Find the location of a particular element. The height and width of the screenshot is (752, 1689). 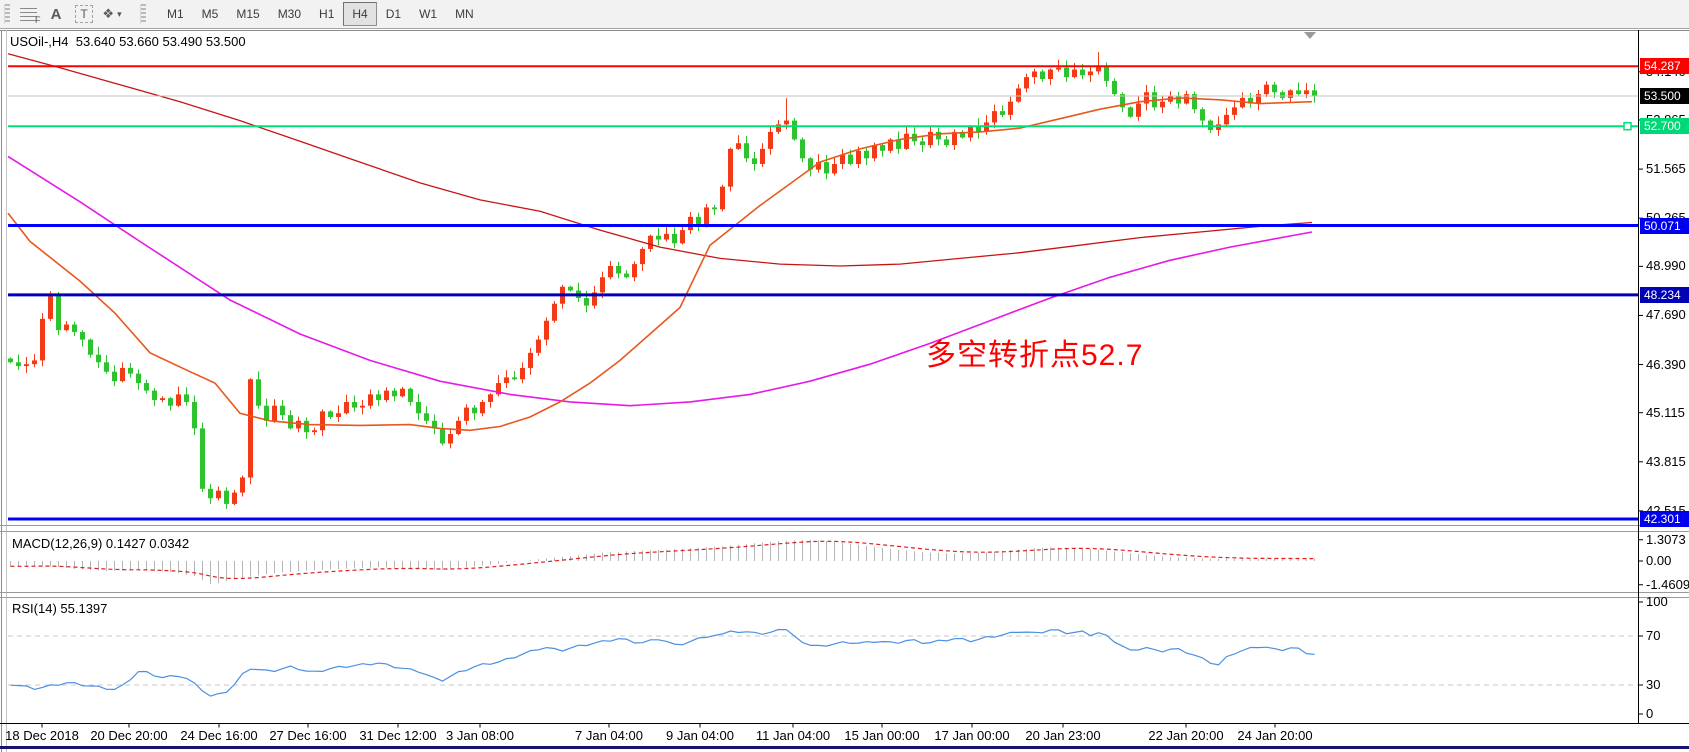

price-badge-50.071: 50.071 is located at coordinates (1664, 225).